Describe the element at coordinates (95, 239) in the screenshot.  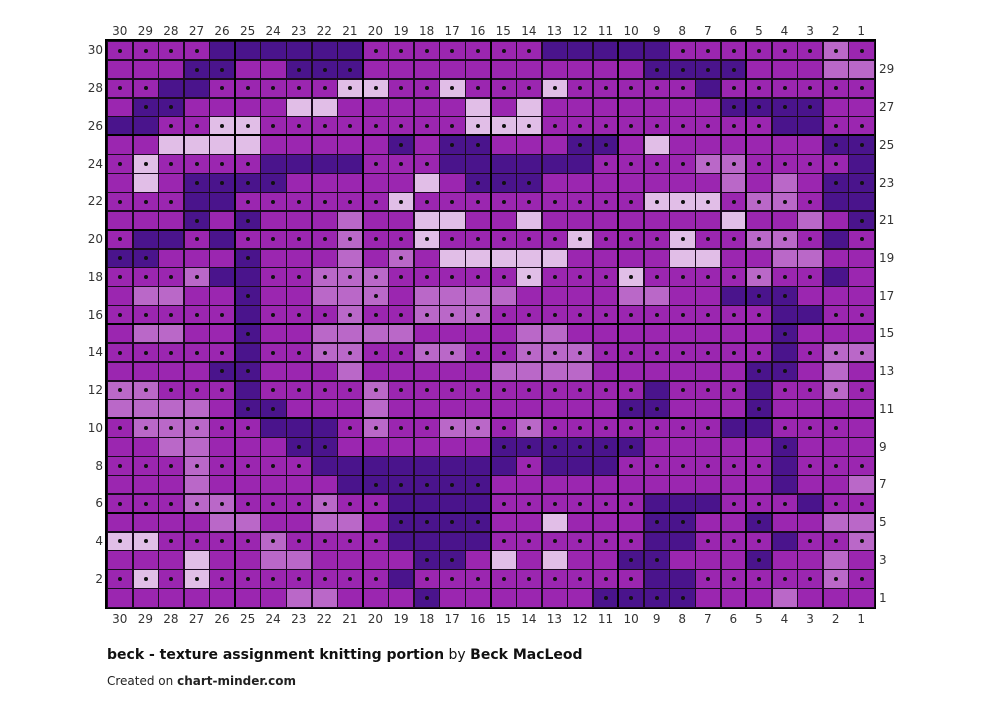
I see `row-label-left: 20` at that location.